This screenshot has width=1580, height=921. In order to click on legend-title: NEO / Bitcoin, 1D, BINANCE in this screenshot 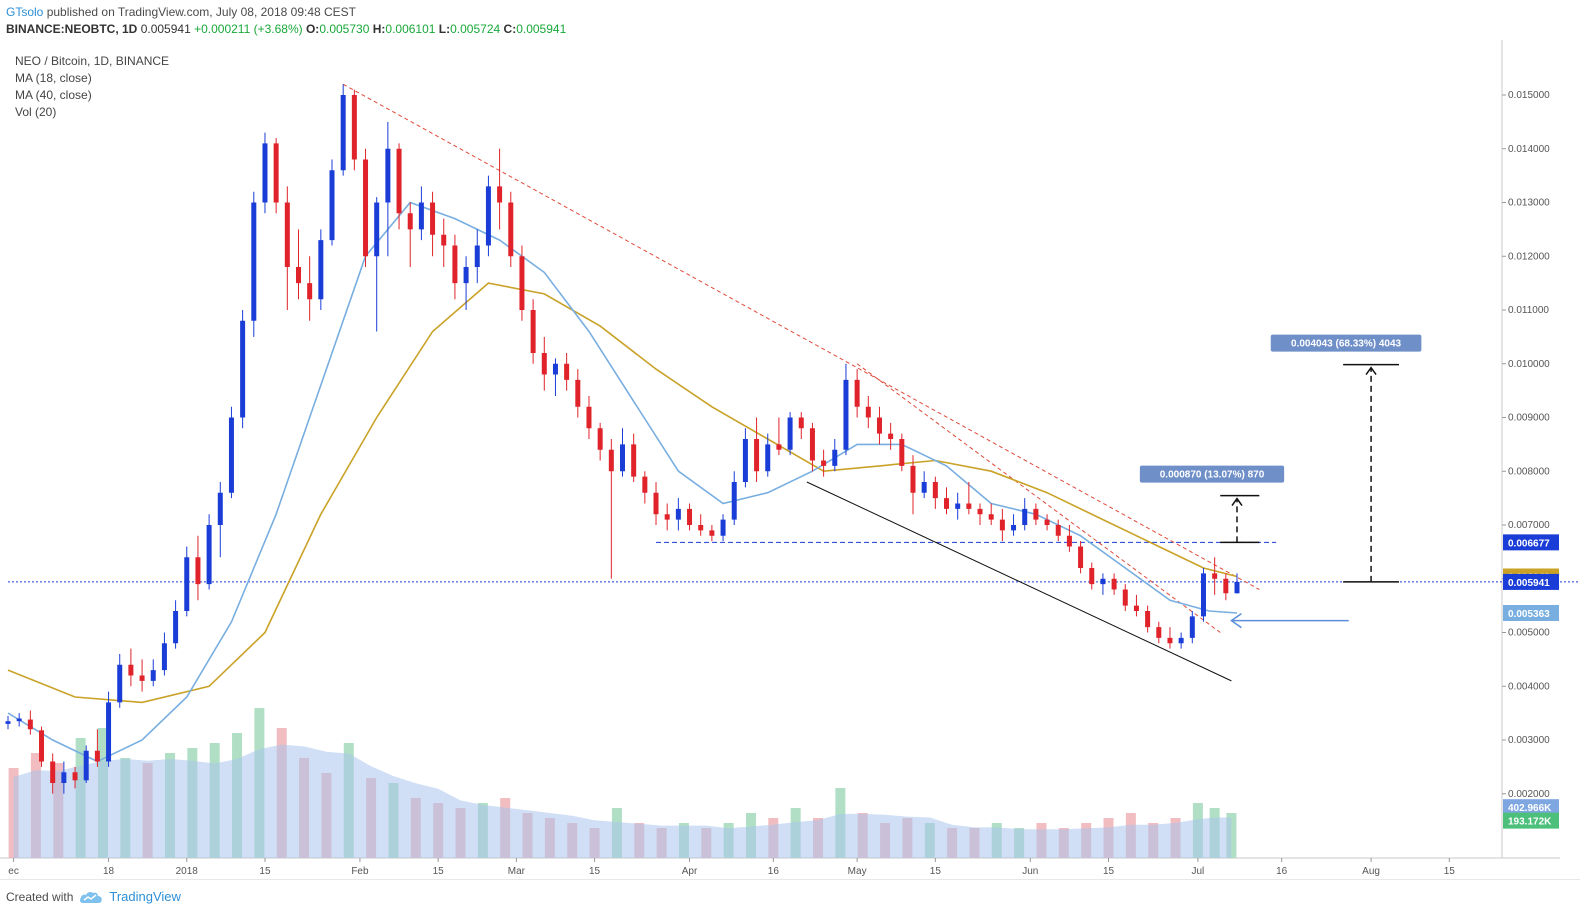, I will do `click(92, 61)`.